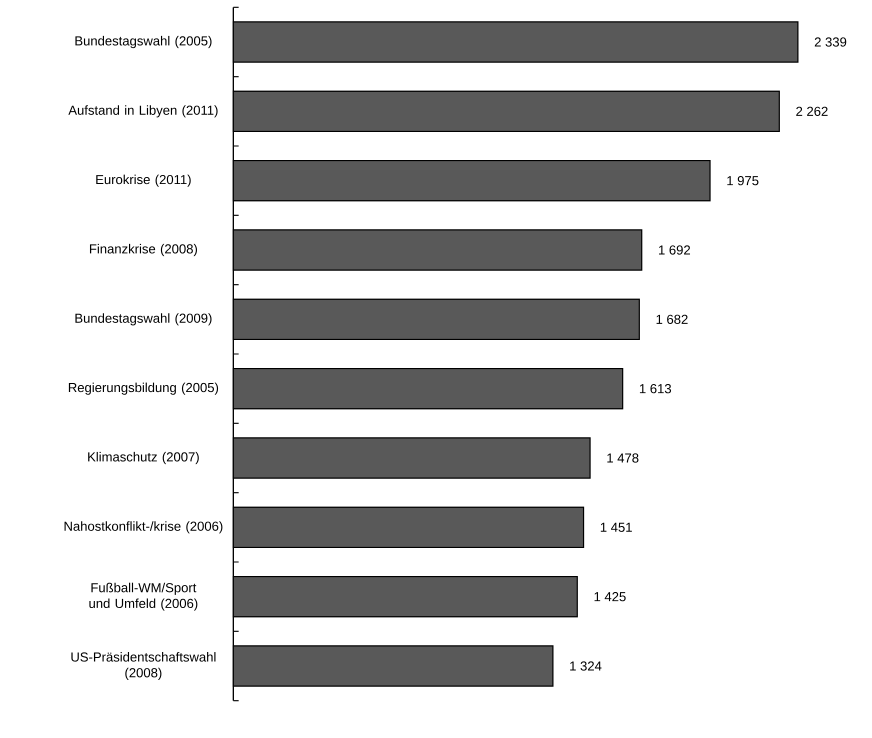  I want to click on data-label: 1 975, so click(742, 181).